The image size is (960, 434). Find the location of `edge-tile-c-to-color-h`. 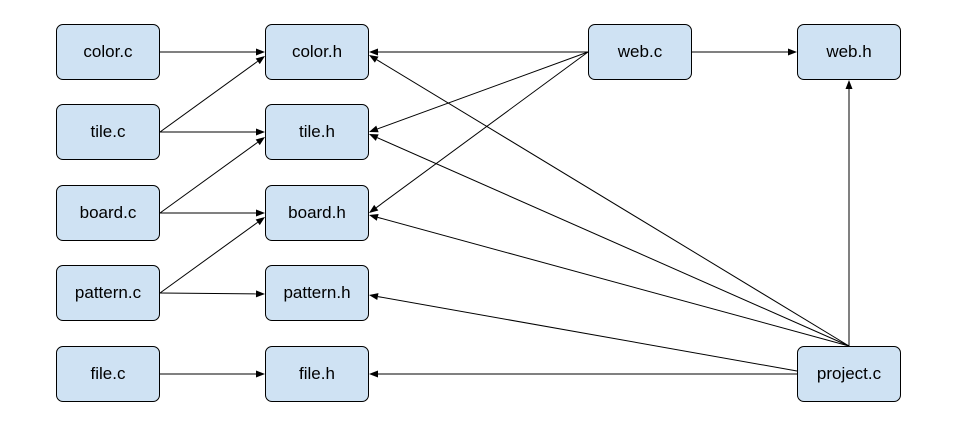

edge-tile-c-to-color-h is located at coordinates (212, 94).